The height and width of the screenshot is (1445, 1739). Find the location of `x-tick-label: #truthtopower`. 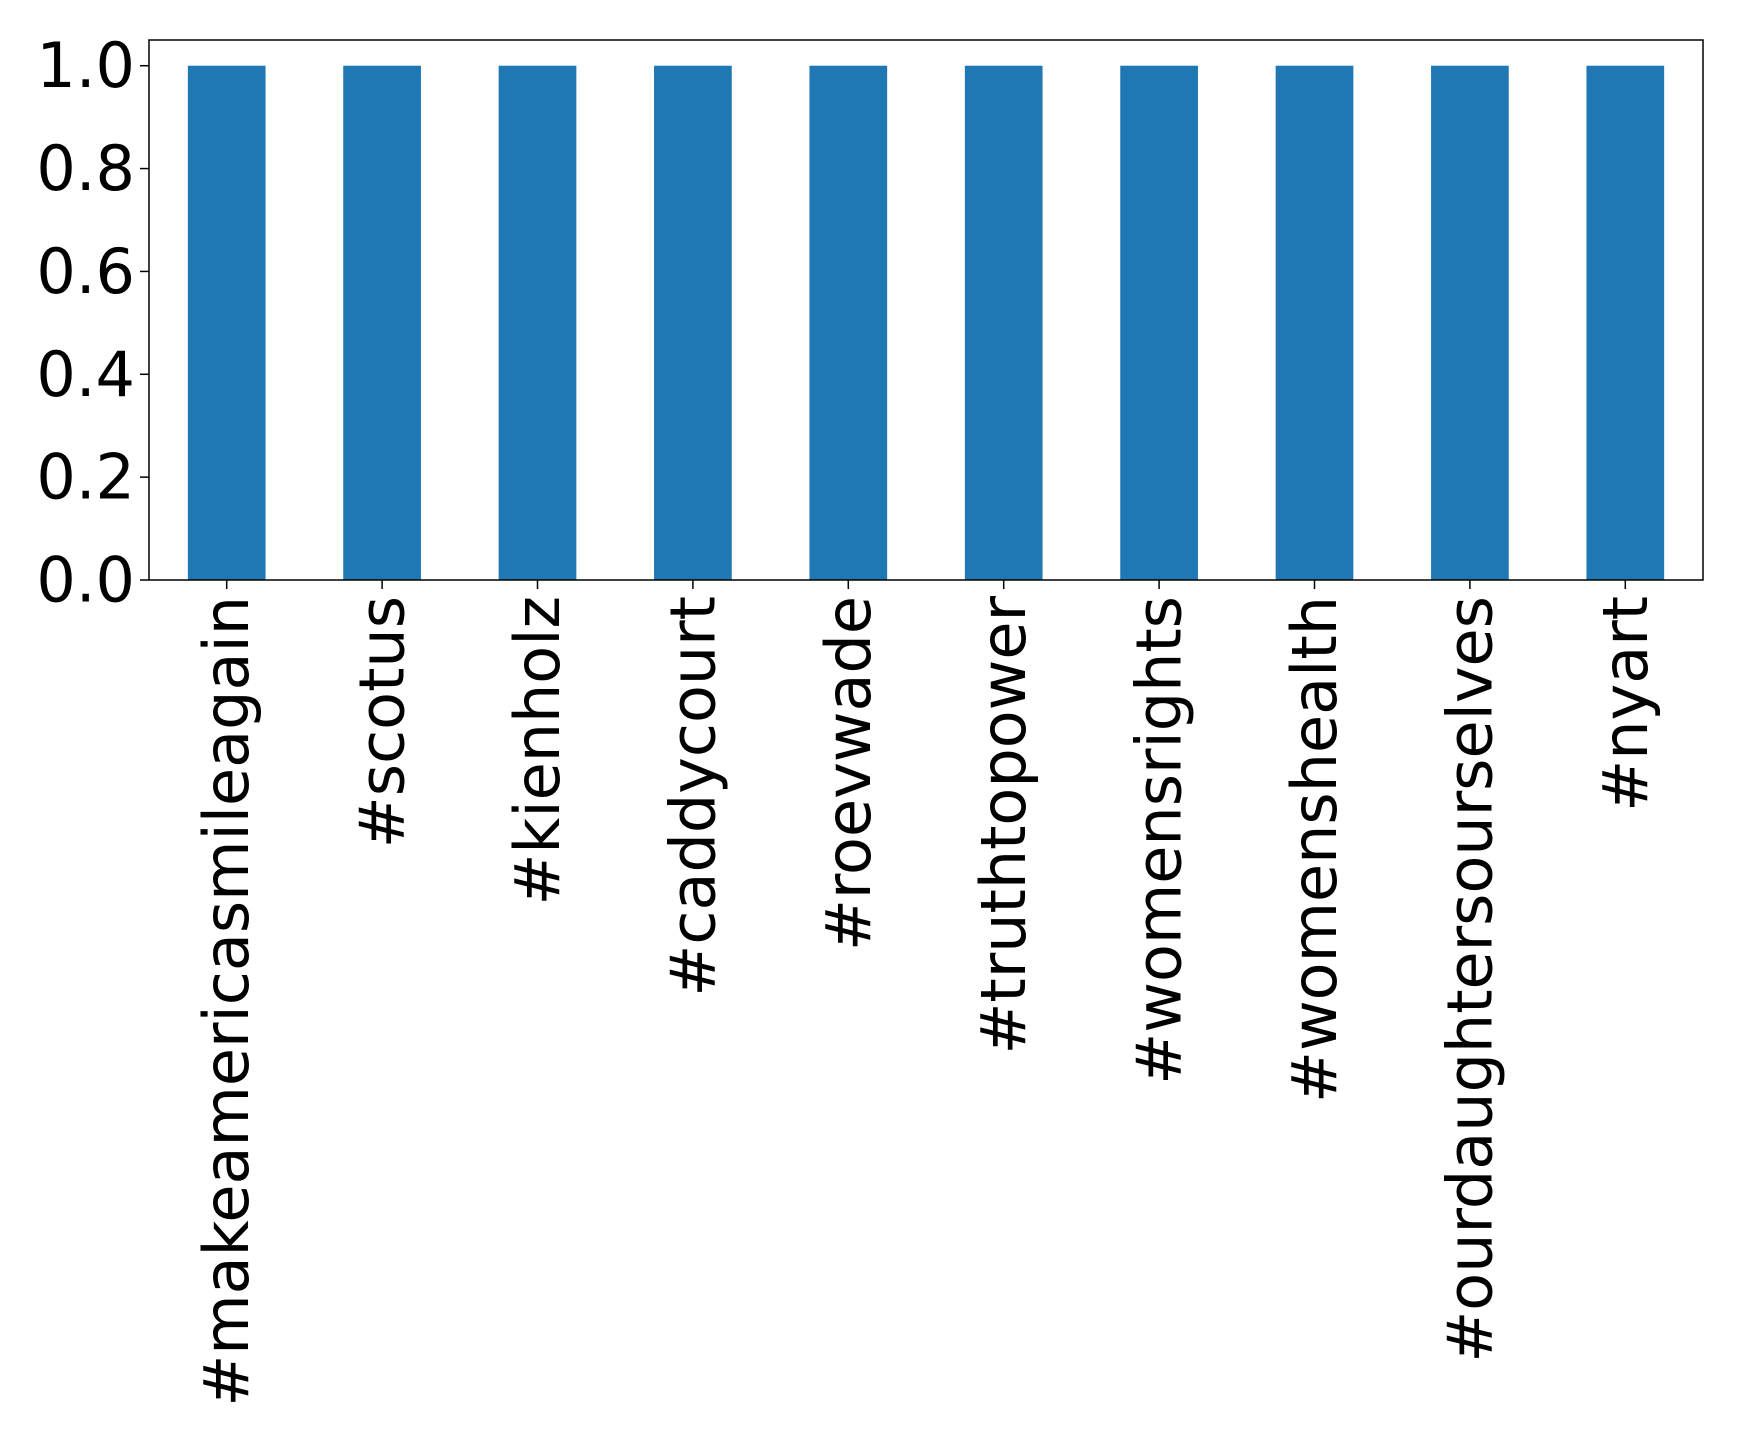

x-tick-label: #truthtopower is located at coordinates (1003, 825).